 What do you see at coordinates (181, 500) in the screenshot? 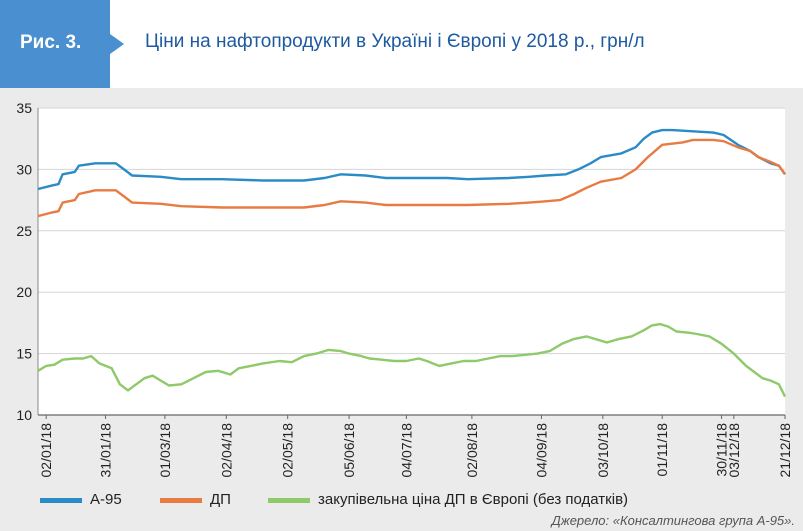
I see `legend-swatch-dp` at bounding box center [181, 500].